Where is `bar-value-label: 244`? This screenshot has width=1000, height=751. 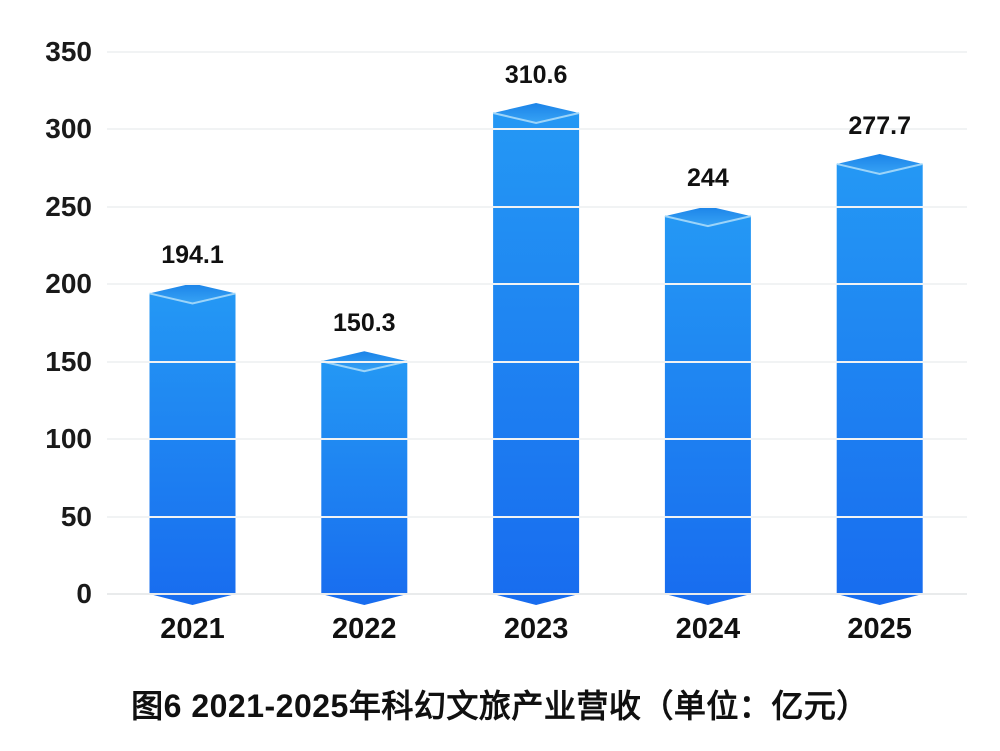 bar-value-label: 244 is located at coordinates (708, 178).